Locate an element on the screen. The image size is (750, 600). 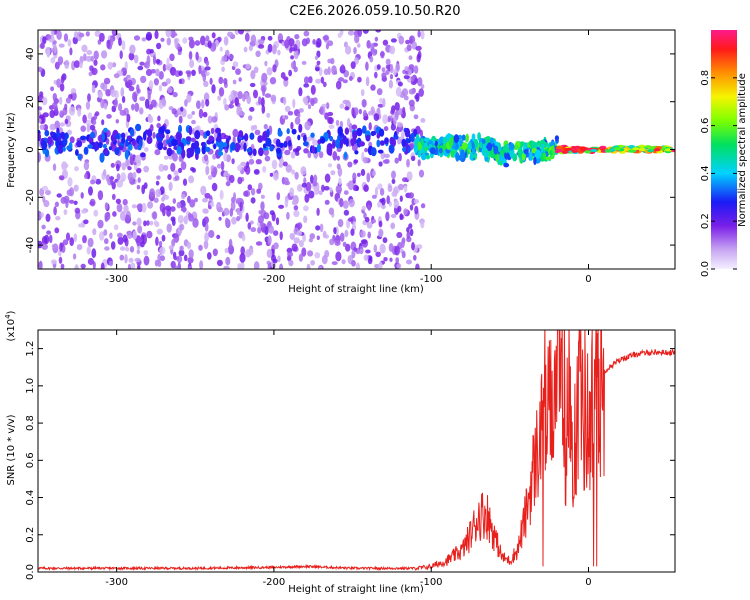
y-tick-label: 0.0 is located at coordinates (30, 572).